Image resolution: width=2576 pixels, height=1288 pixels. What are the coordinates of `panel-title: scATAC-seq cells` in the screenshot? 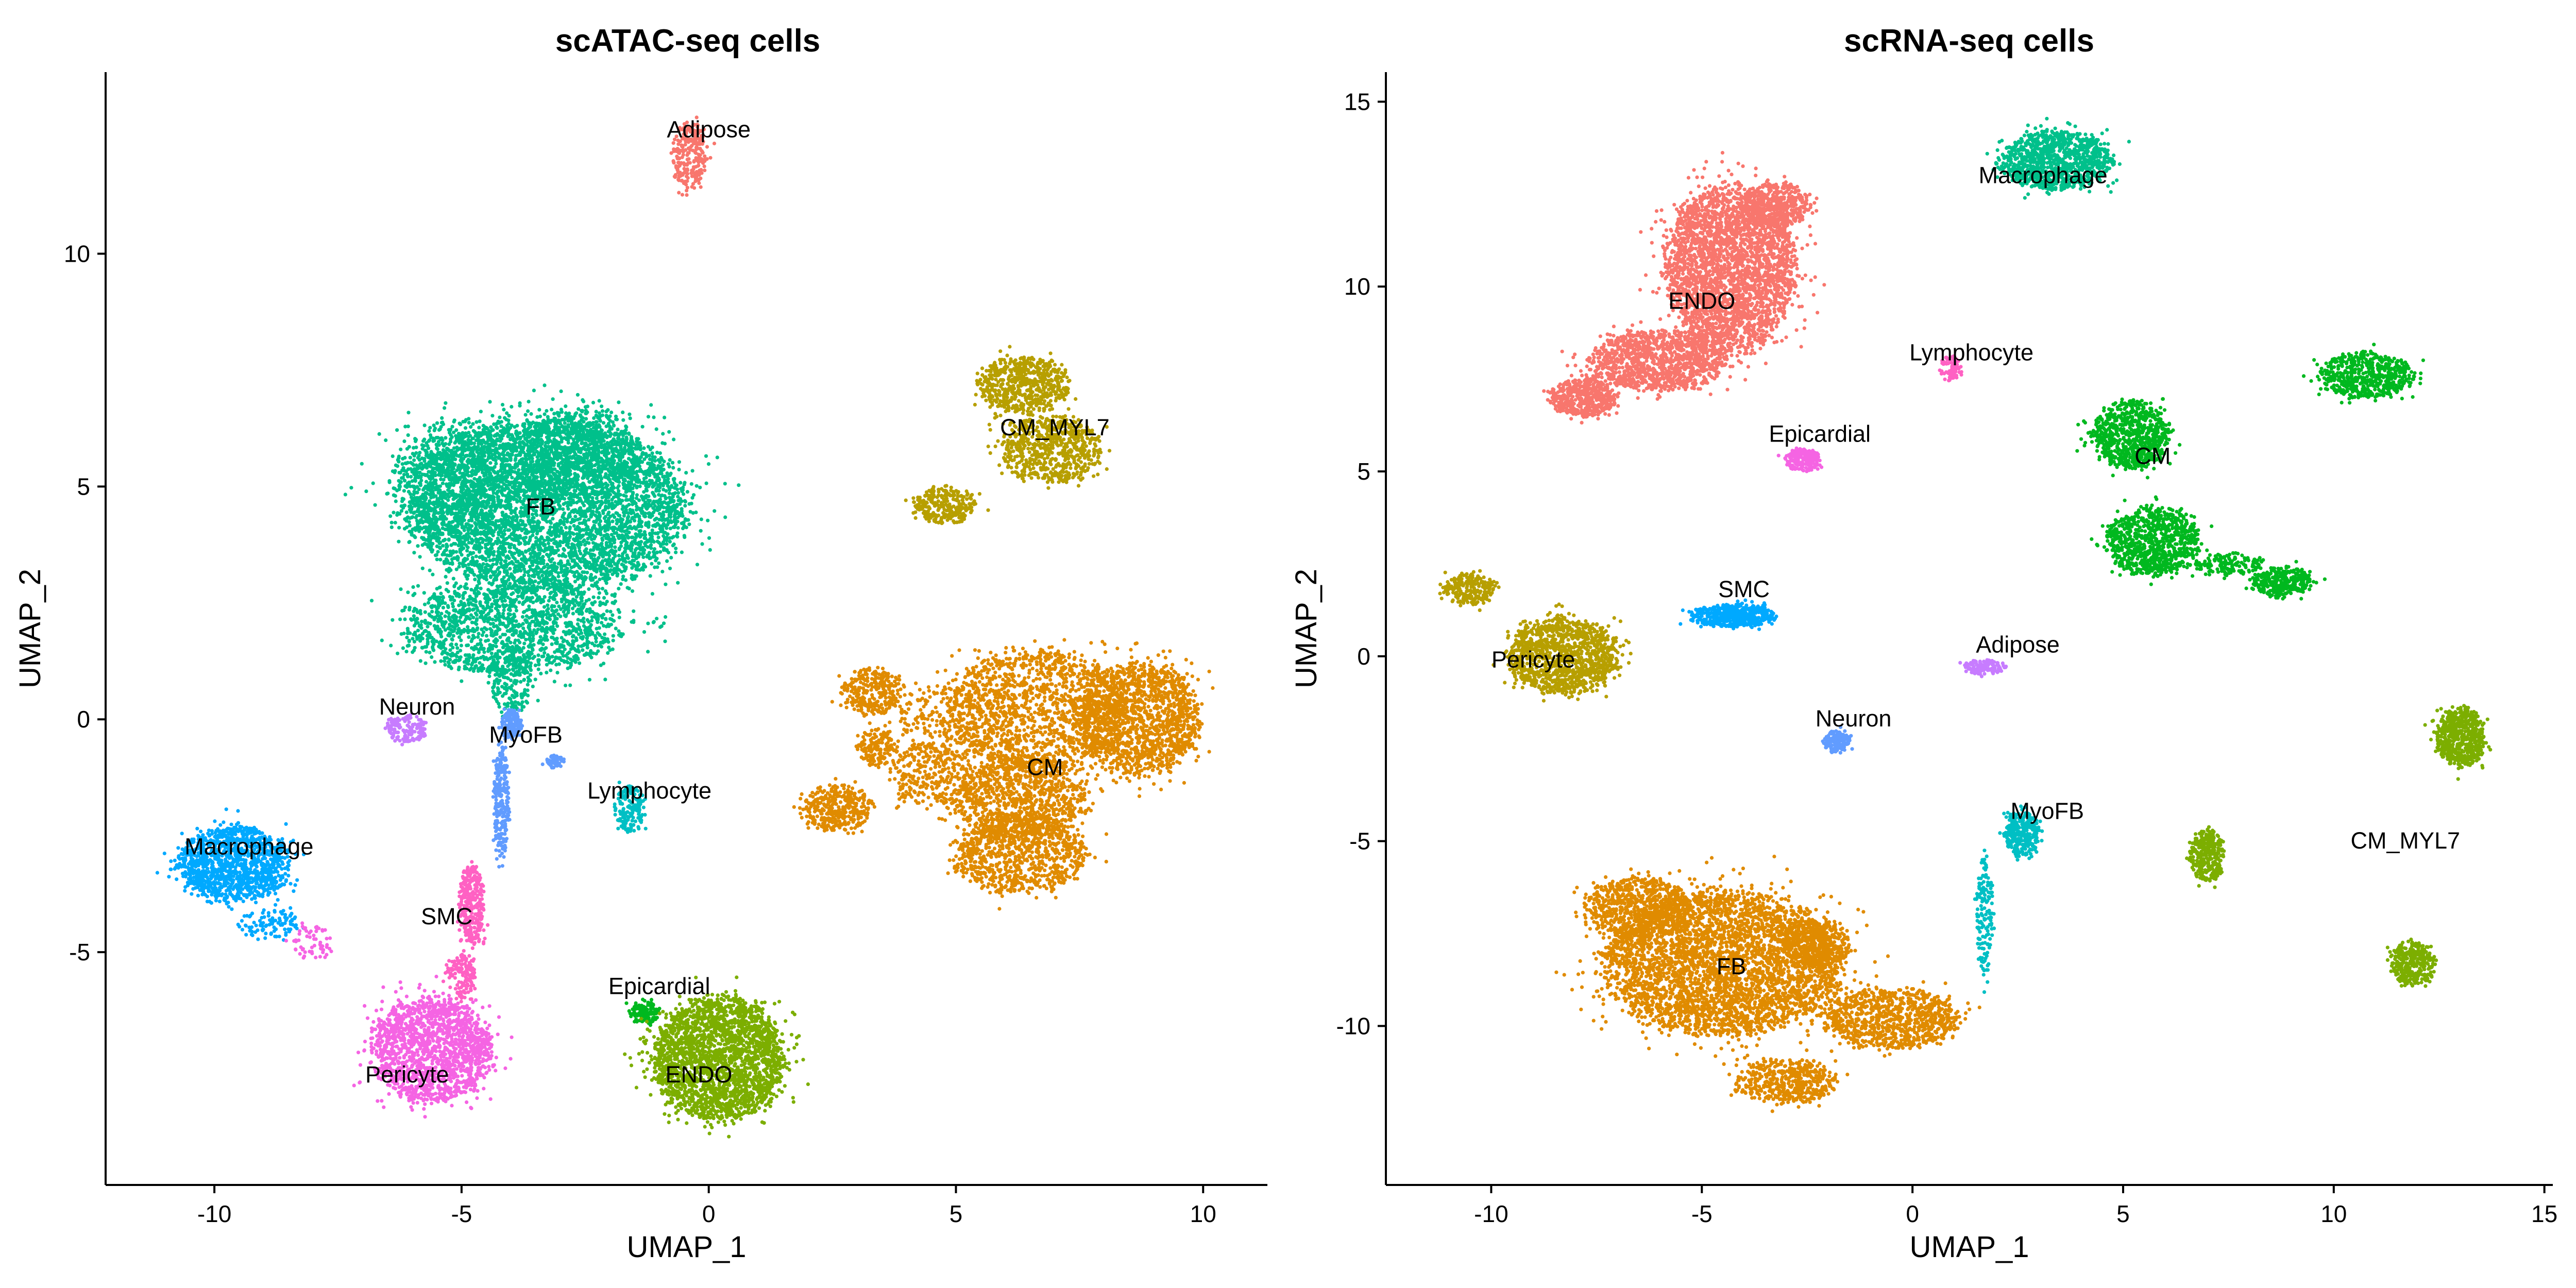 It's located at (688, 41).